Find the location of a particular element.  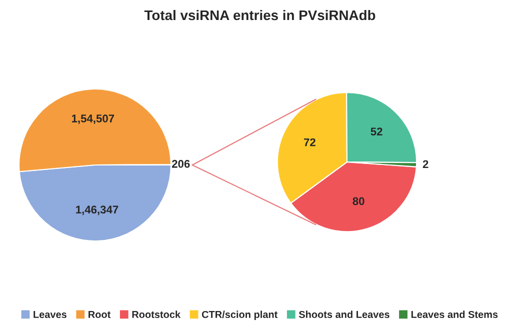

data-label: 72 is located at coordinates (310, 142).